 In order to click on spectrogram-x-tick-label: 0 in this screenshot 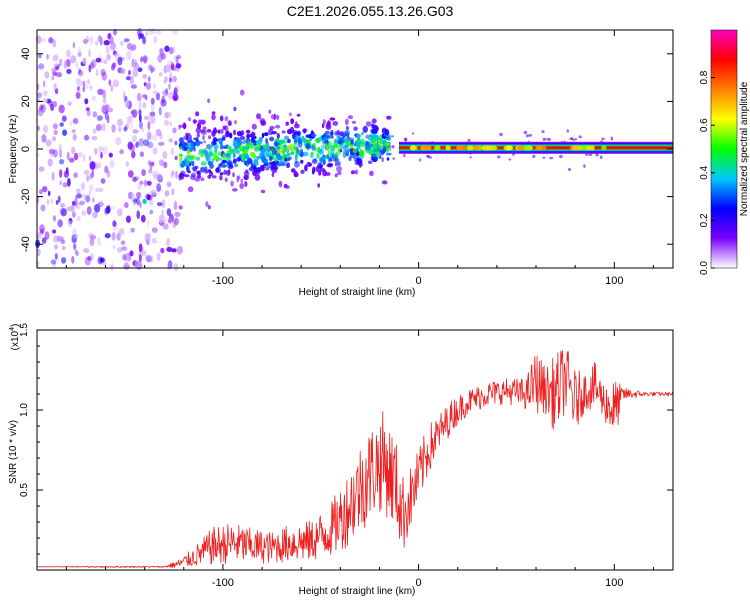, I will do `click(419, 281)`.